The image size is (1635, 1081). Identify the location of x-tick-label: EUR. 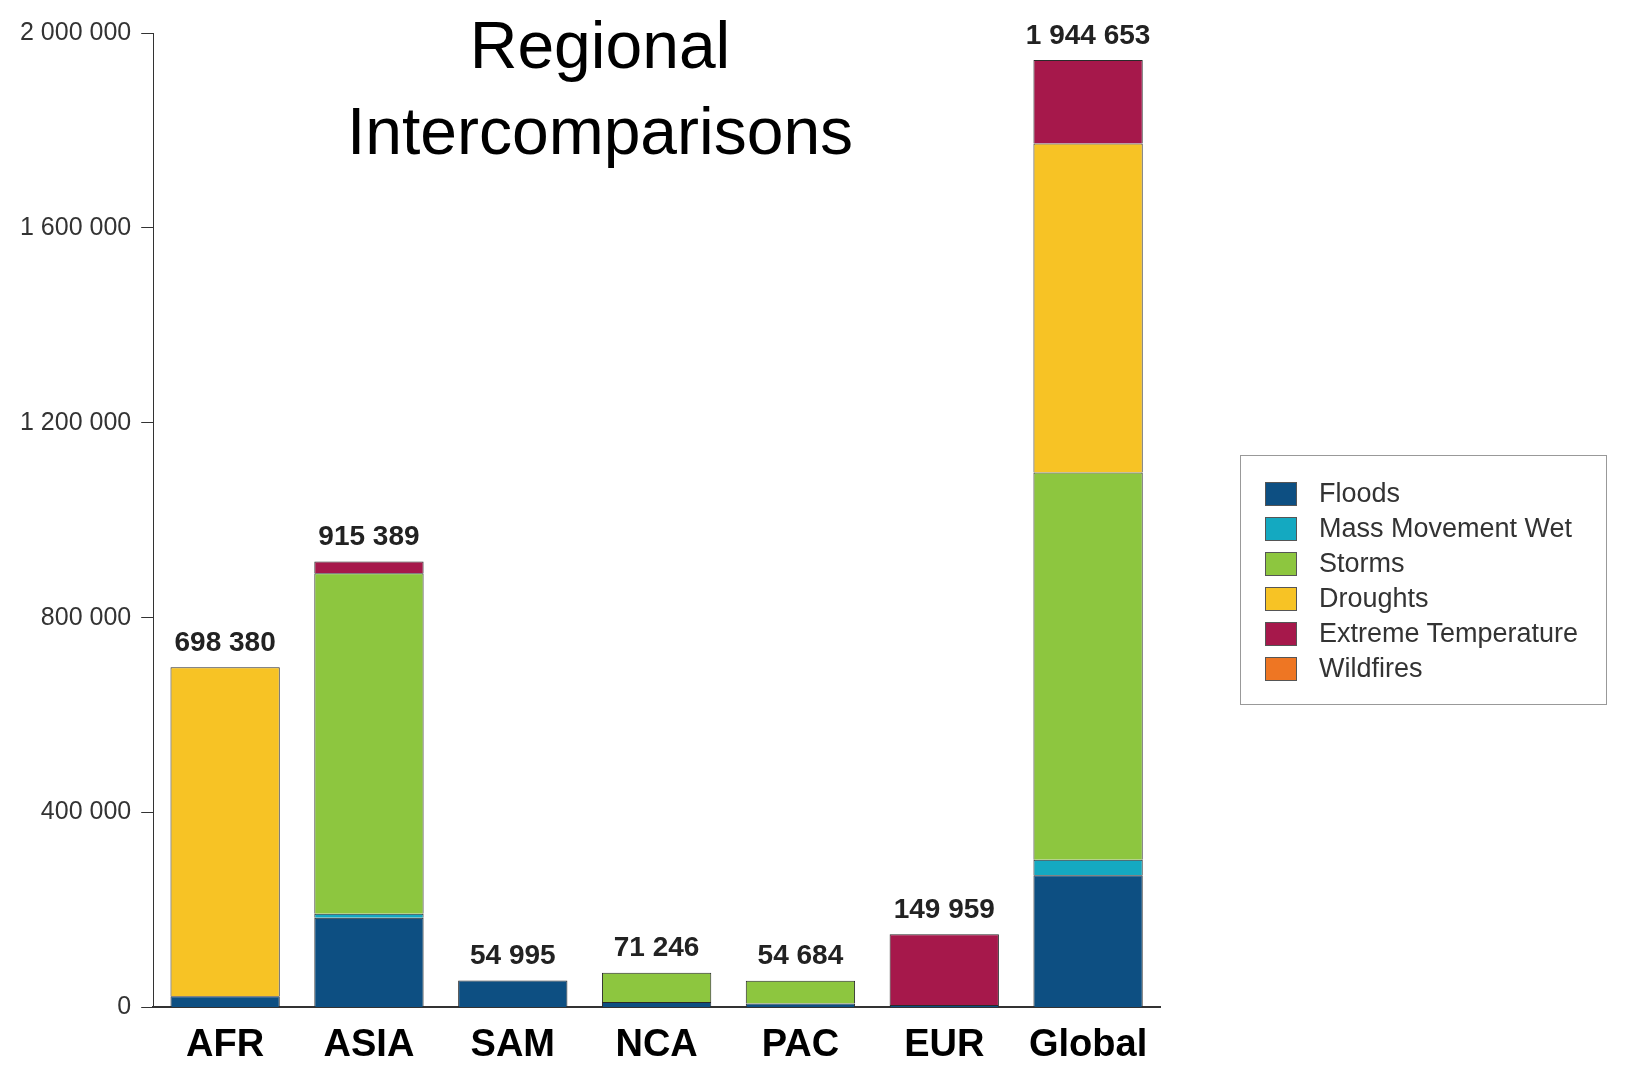
(944, 1042).